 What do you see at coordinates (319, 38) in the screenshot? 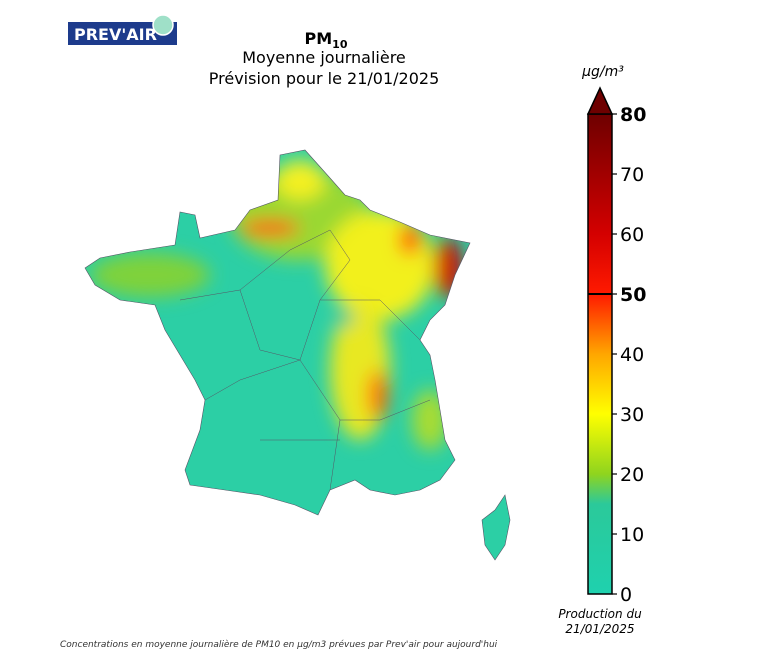
I see `title-text: PM` at bounding box center [319, 38].